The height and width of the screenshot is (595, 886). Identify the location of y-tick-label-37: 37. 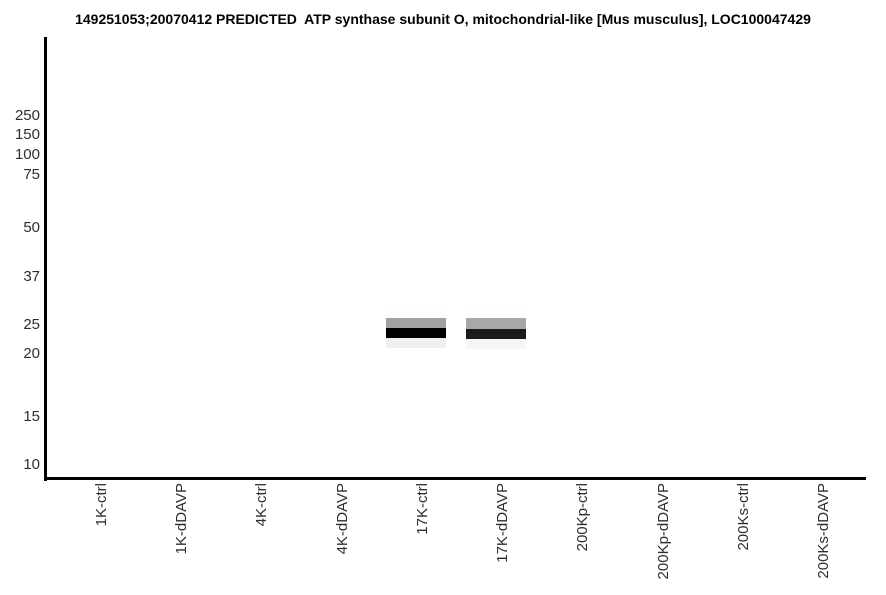
(31, 276).